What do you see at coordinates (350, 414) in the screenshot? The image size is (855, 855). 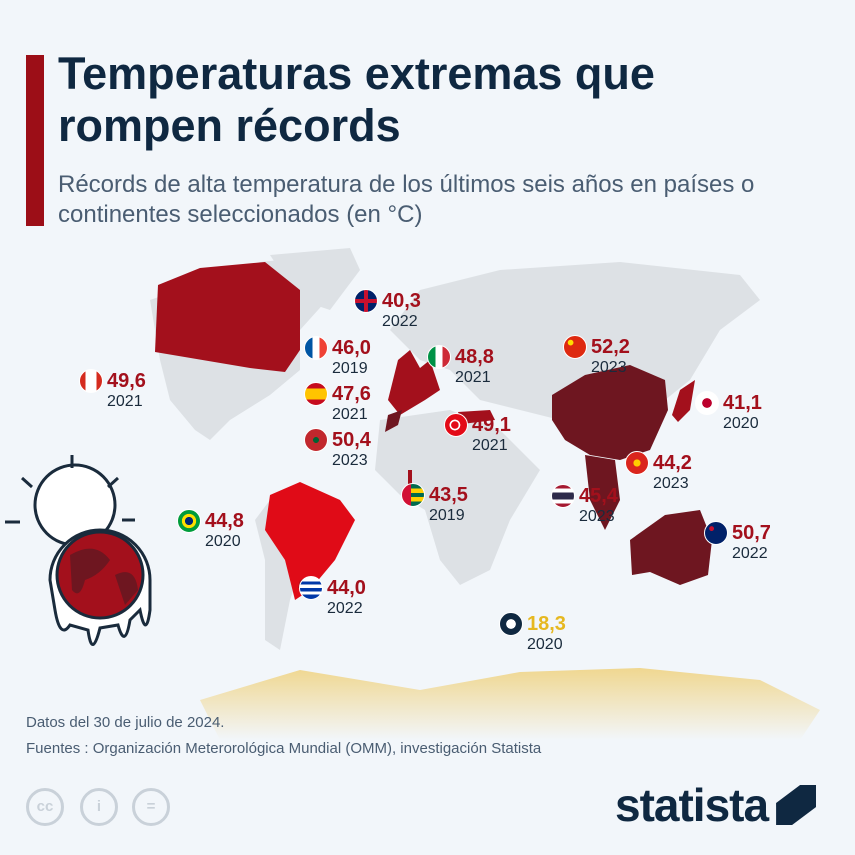 I see `spain-record-year: 2021` at bounding box center [350, 414].